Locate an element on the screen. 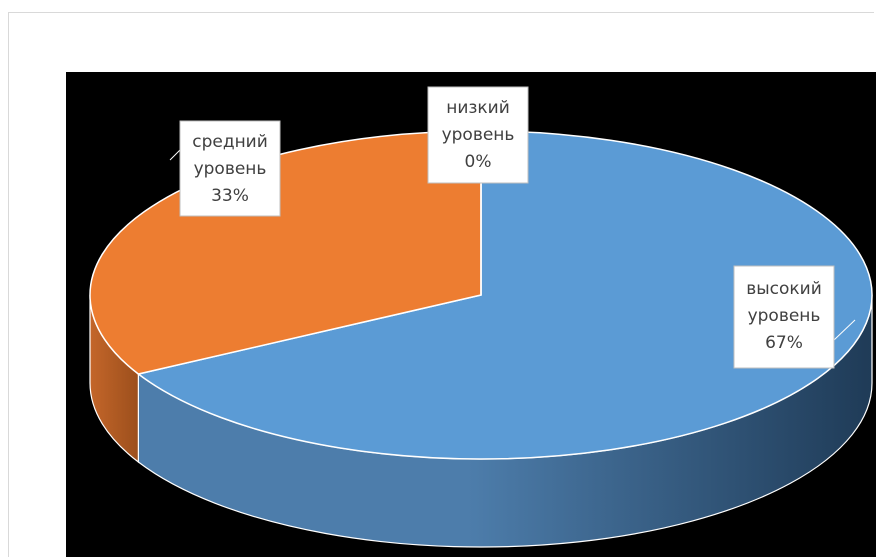  data-label-3: низкий уровень 0% is located at coordinates (478, 135).